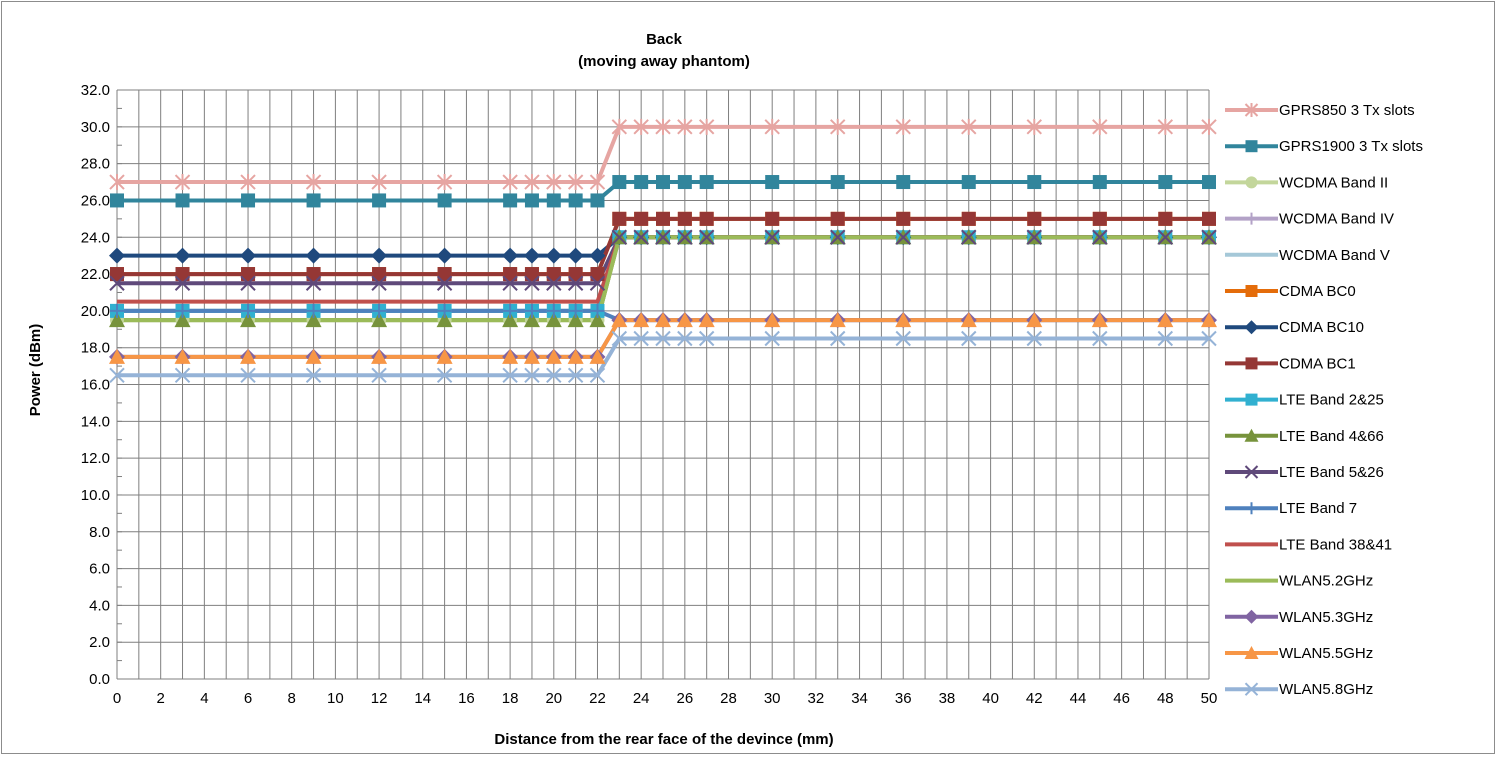 This screenshot has width=1497, height=760. I want to click on x-tick-label: 28, so click(728, 698).